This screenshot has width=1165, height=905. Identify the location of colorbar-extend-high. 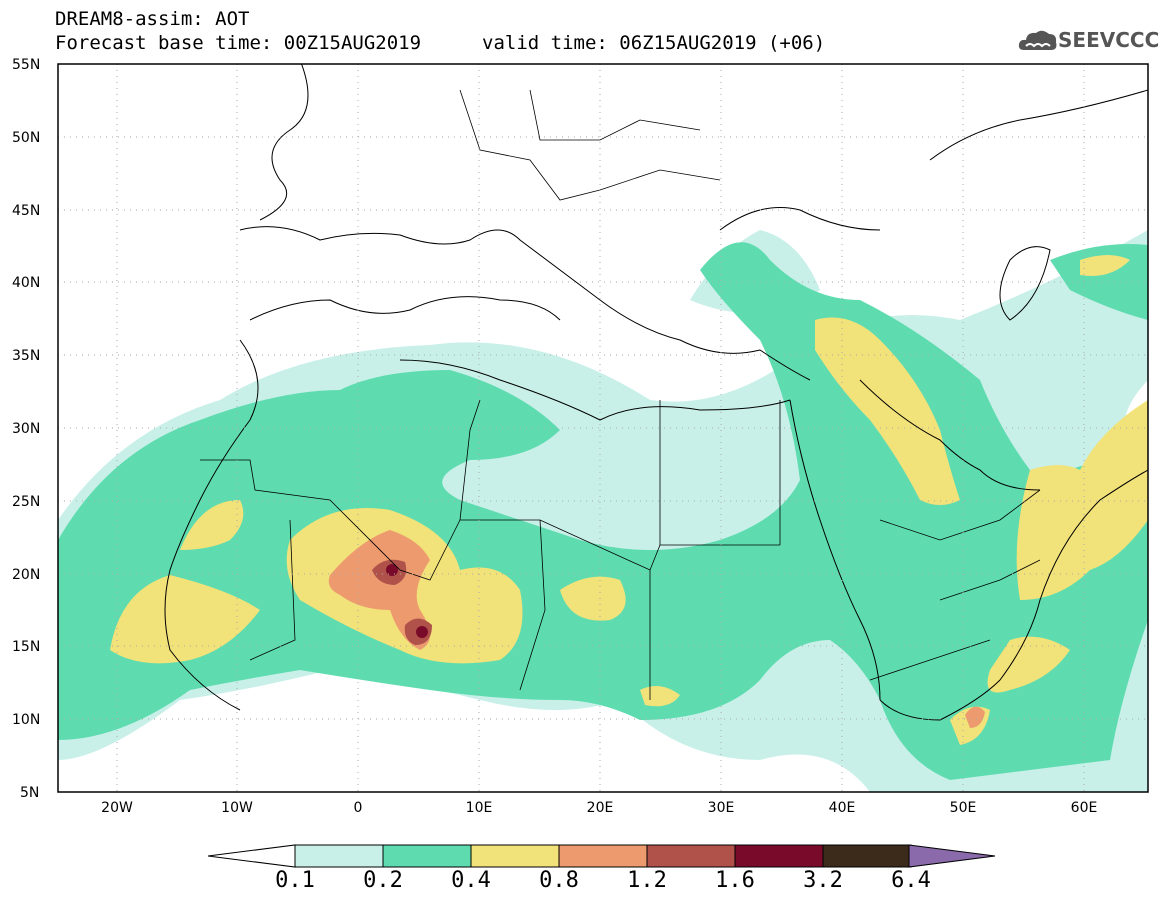
(952, 856).